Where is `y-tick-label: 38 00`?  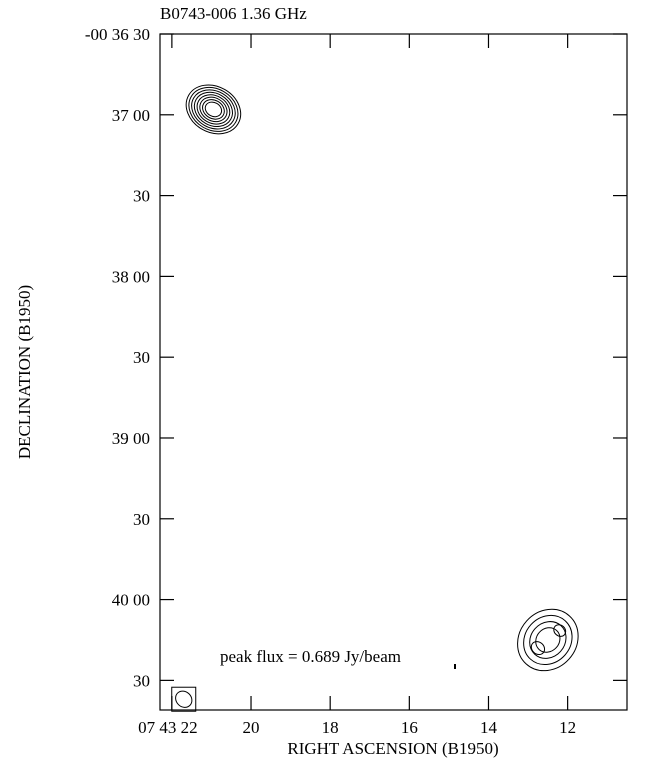
y-tick-label: 38 00 is located at coordinates (131, 276).